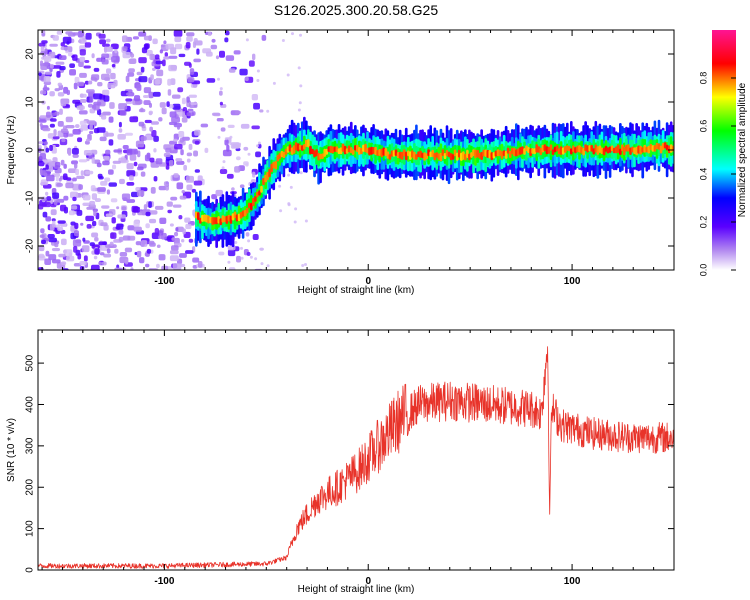 This screenshot has width=750, height=600. Describe the element at coordinates (703, 174) in the screenshot. I see `colorbar-tick-label: 0.4` at that location.